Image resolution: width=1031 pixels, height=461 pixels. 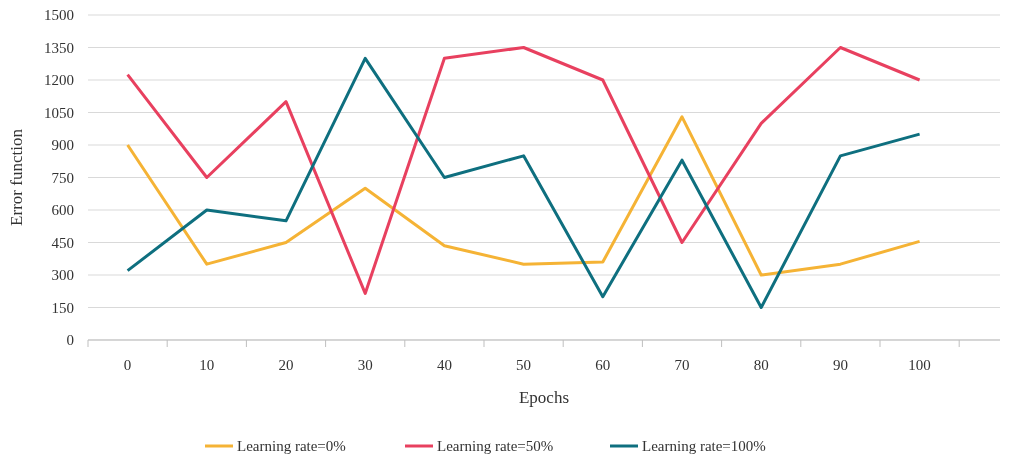 What do you see at coordinates (495, 446) in the screenshot?
I see `legend-label: Learning rate=50%` at bounding box center [495, 446].